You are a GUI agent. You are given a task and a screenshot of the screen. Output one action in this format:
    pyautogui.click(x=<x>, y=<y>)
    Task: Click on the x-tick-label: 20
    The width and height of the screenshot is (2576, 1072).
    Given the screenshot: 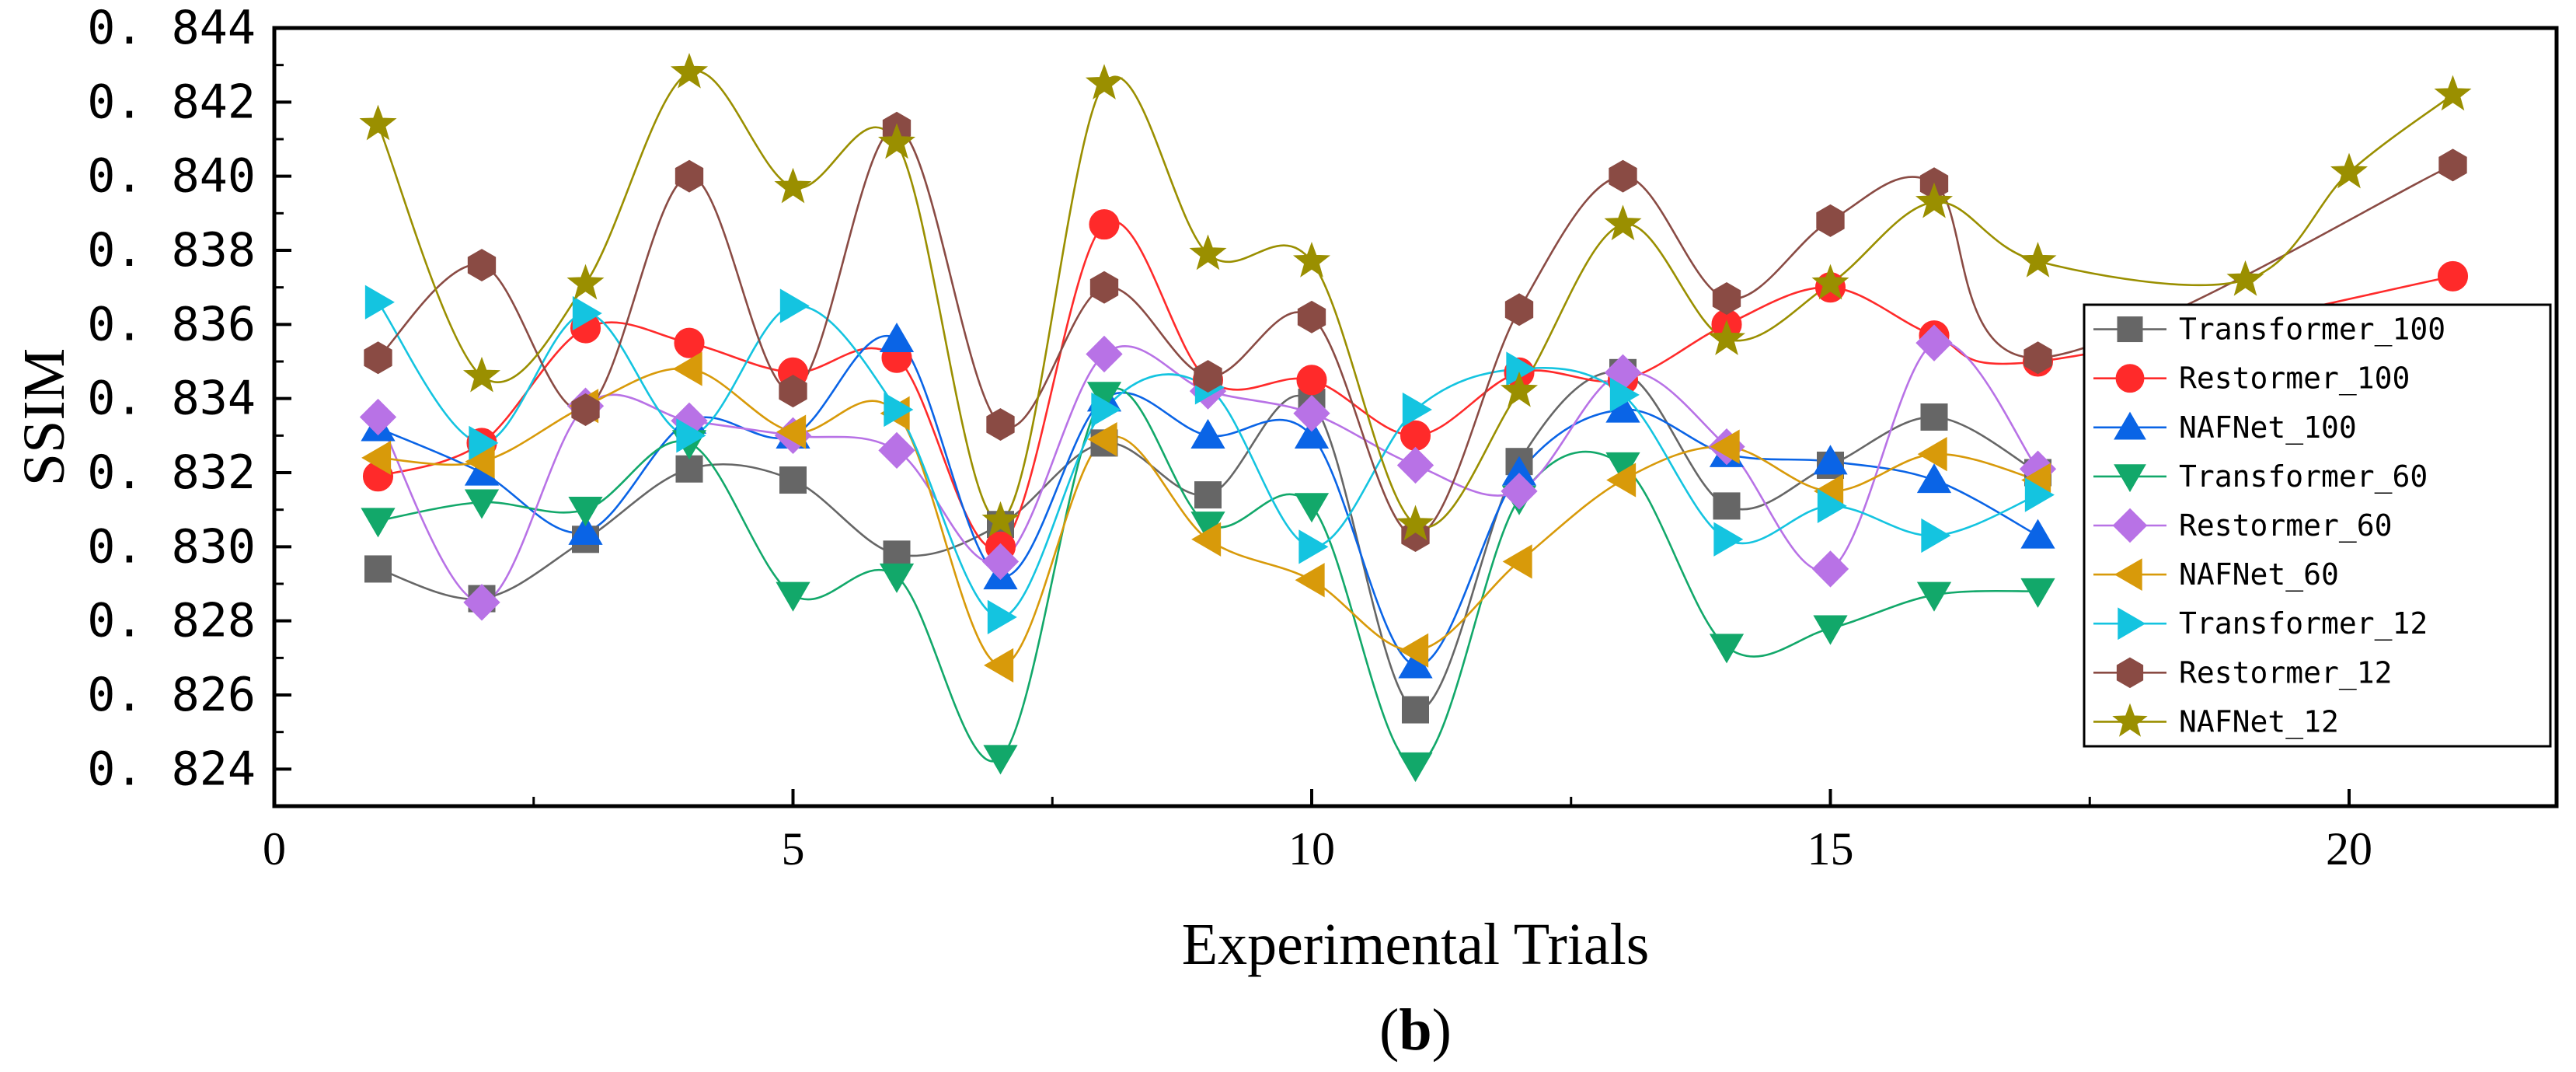 What is the action you would take?
    pyautogui.click(x=2349, y=849)
    